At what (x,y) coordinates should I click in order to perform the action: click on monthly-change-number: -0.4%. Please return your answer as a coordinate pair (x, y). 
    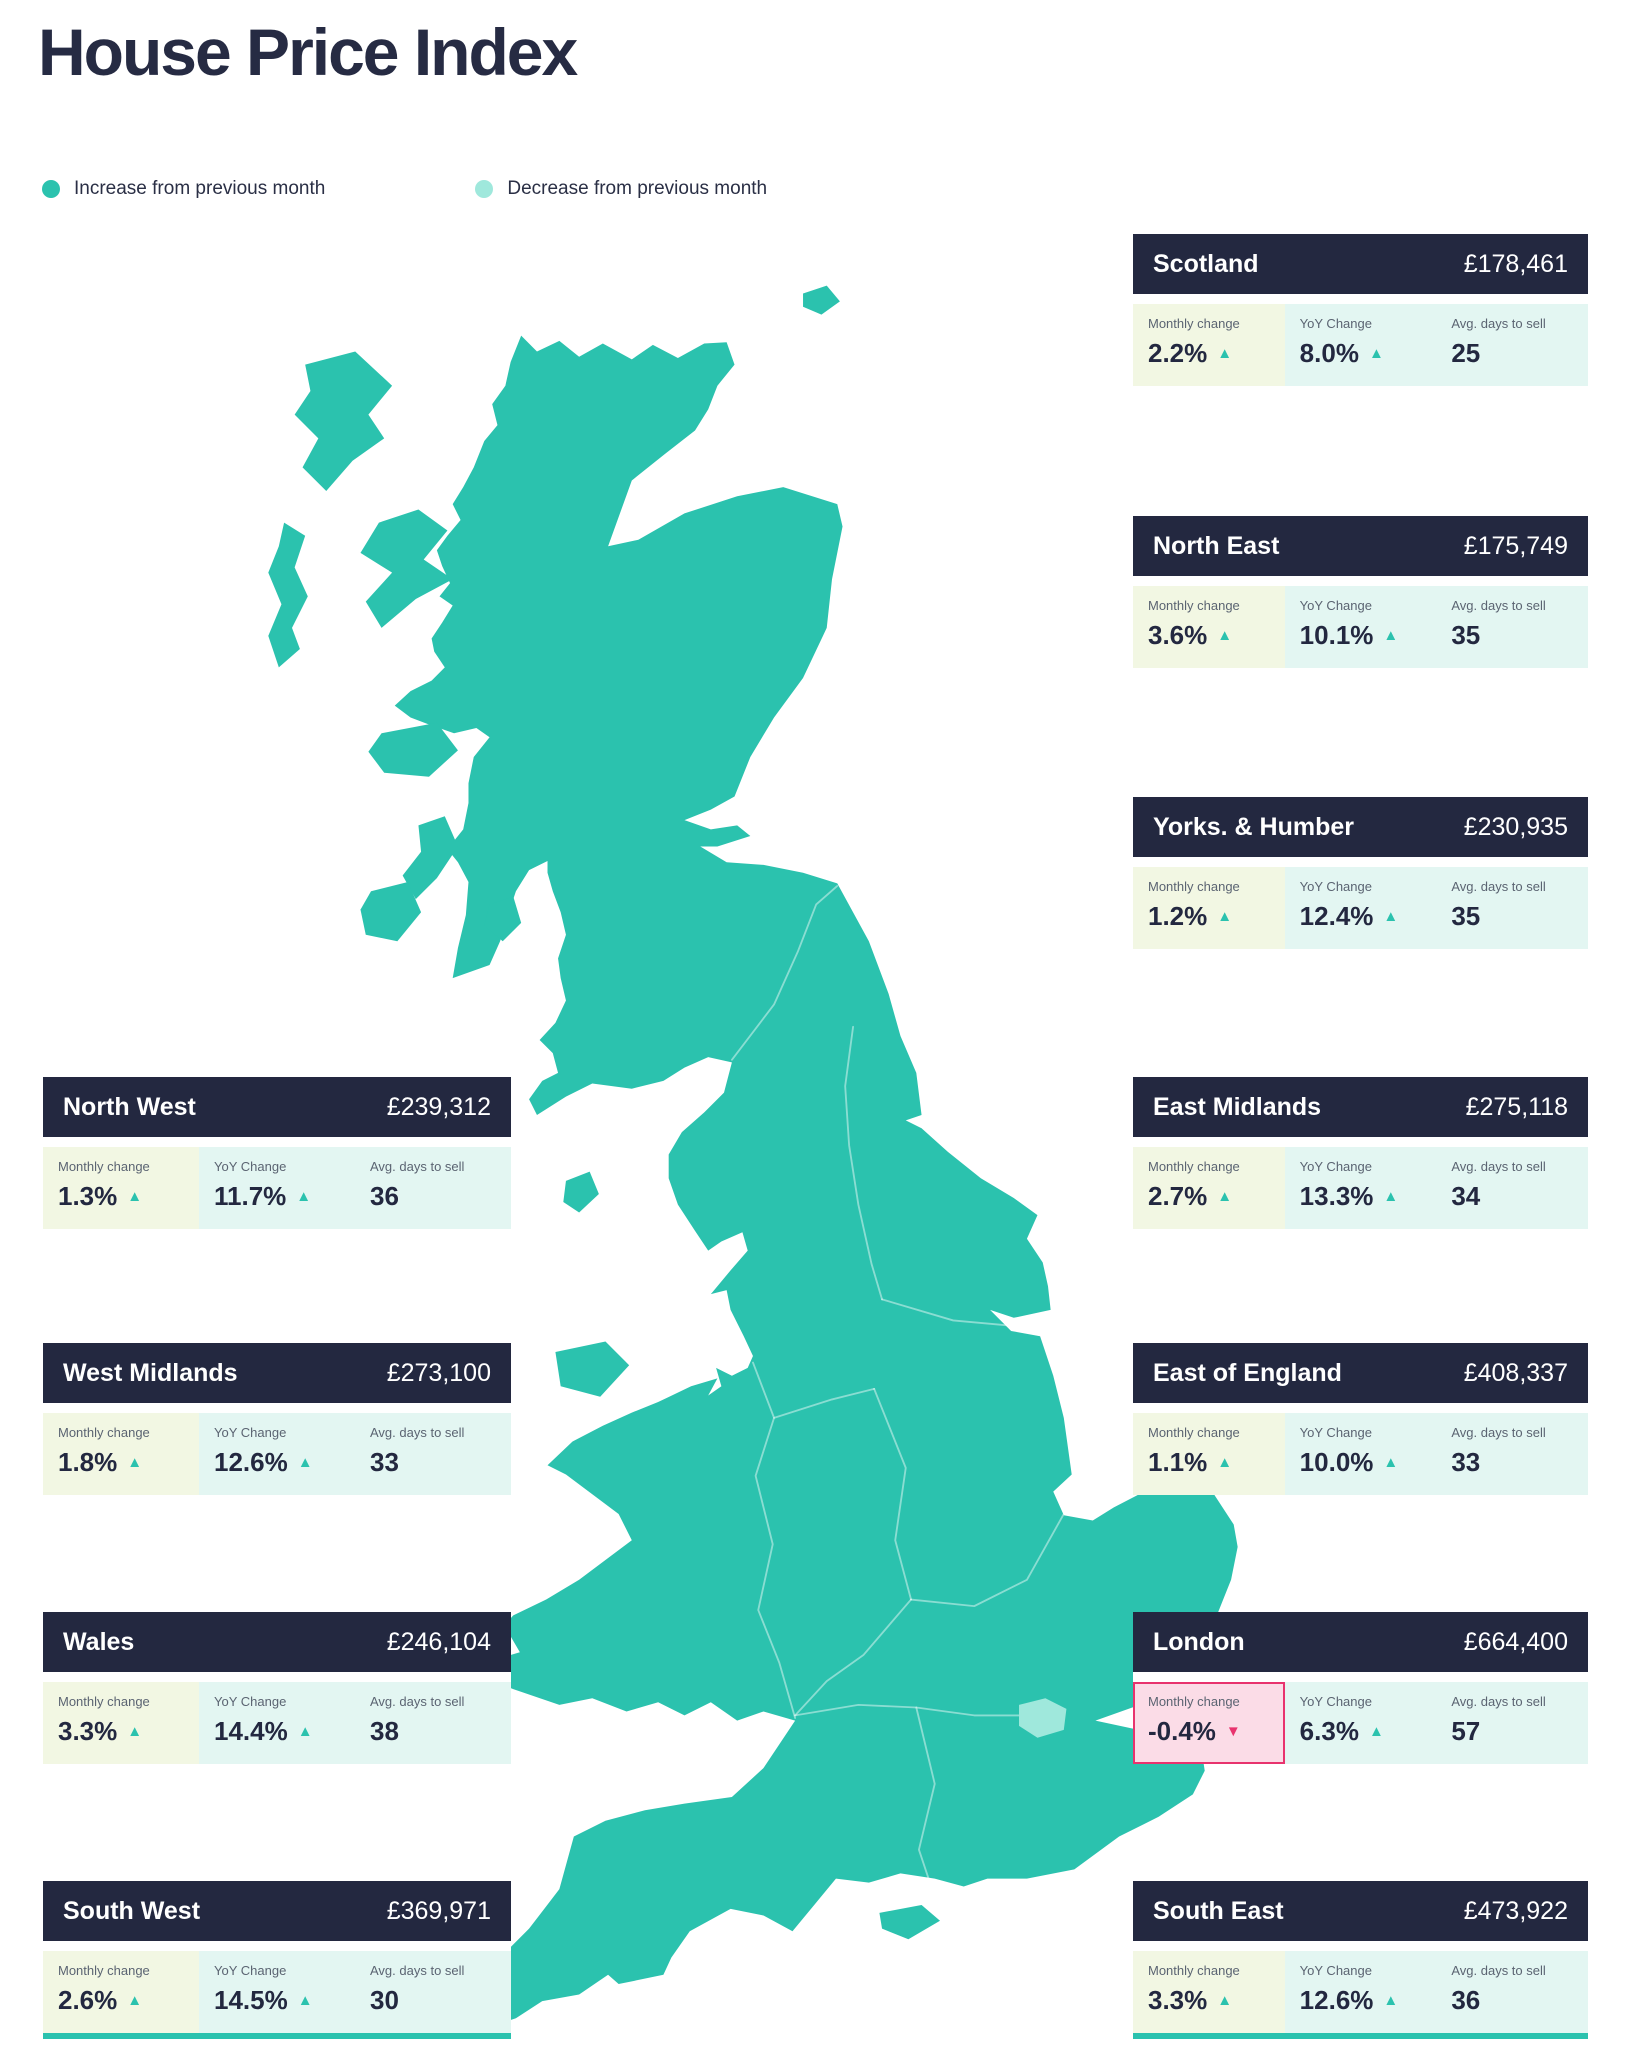
    Looking at the image, I should click on (1182, 1731).